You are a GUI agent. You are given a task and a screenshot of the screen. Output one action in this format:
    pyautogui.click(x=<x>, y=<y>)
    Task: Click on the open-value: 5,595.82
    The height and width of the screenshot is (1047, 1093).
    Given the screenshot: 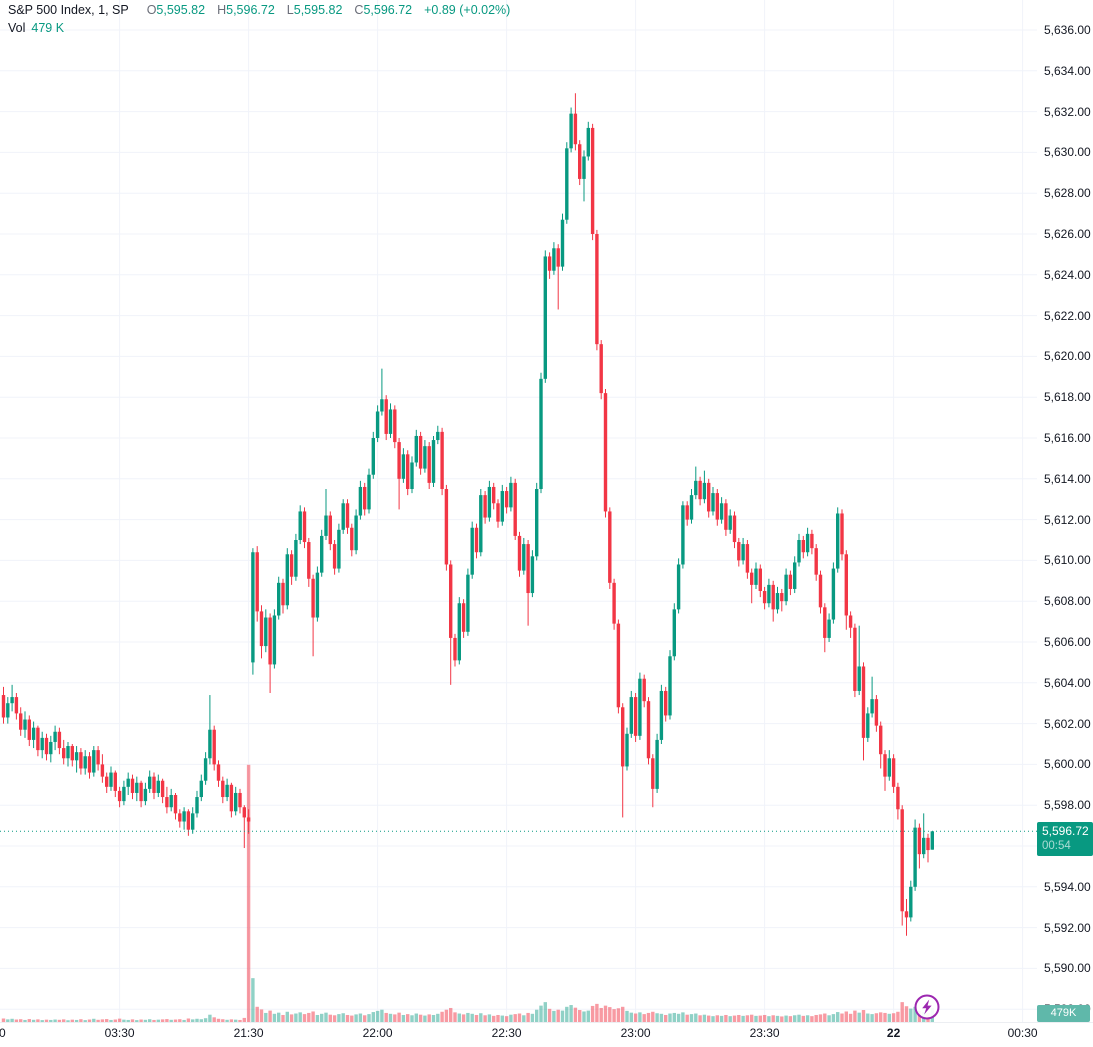 What is the action you would take?
    pyautogui.click(x=181, y=10)
    